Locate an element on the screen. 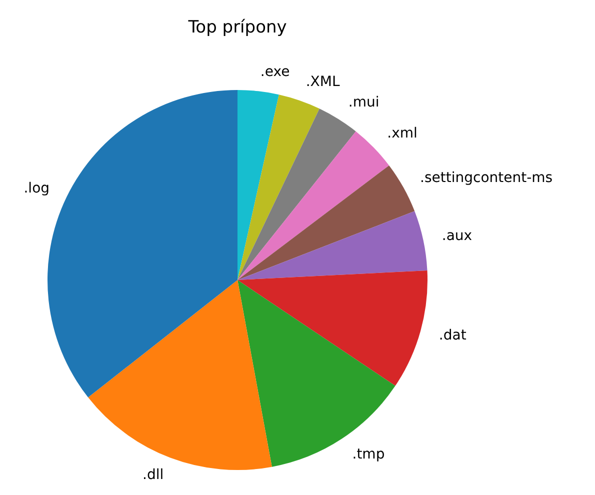  slice-label: .dat is located at coordinates (452, 335).